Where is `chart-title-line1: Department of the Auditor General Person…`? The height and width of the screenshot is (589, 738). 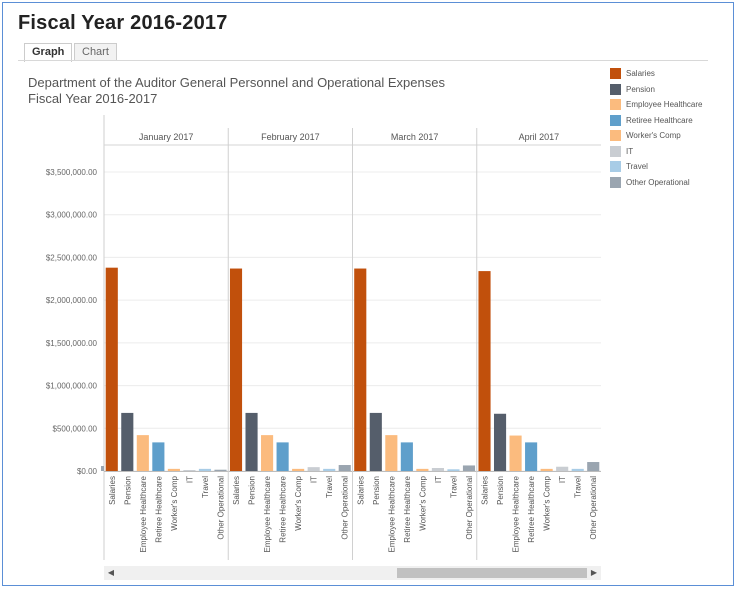 chart-title-line1: Department of the Auditor General Person… is located at coordinates (236, 82).